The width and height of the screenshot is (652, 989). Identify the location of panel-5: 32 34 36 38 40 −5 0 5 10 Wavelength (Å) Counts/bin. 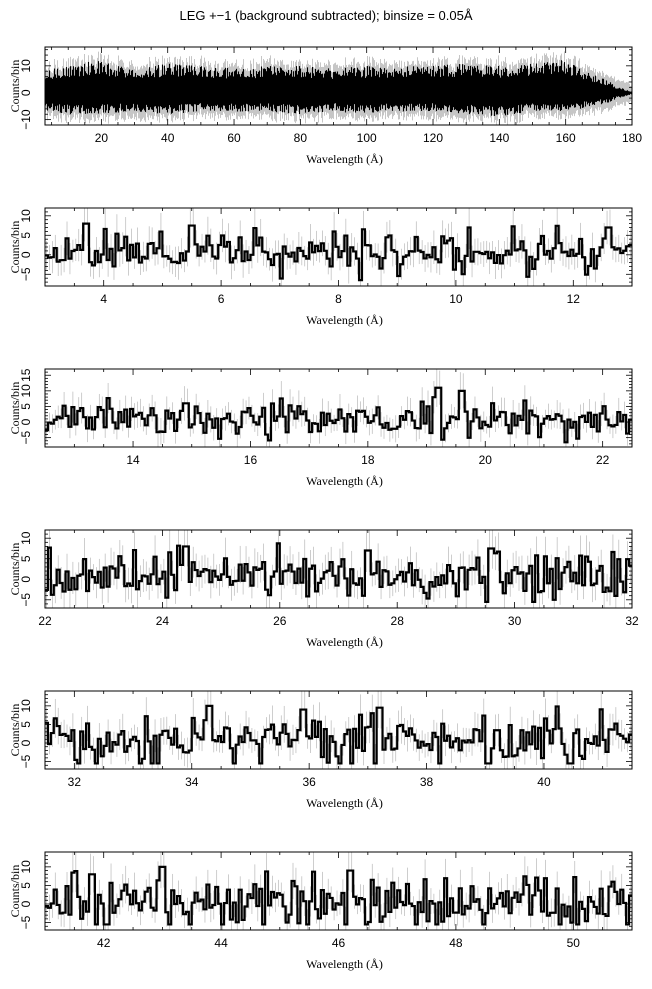
(320, 750).